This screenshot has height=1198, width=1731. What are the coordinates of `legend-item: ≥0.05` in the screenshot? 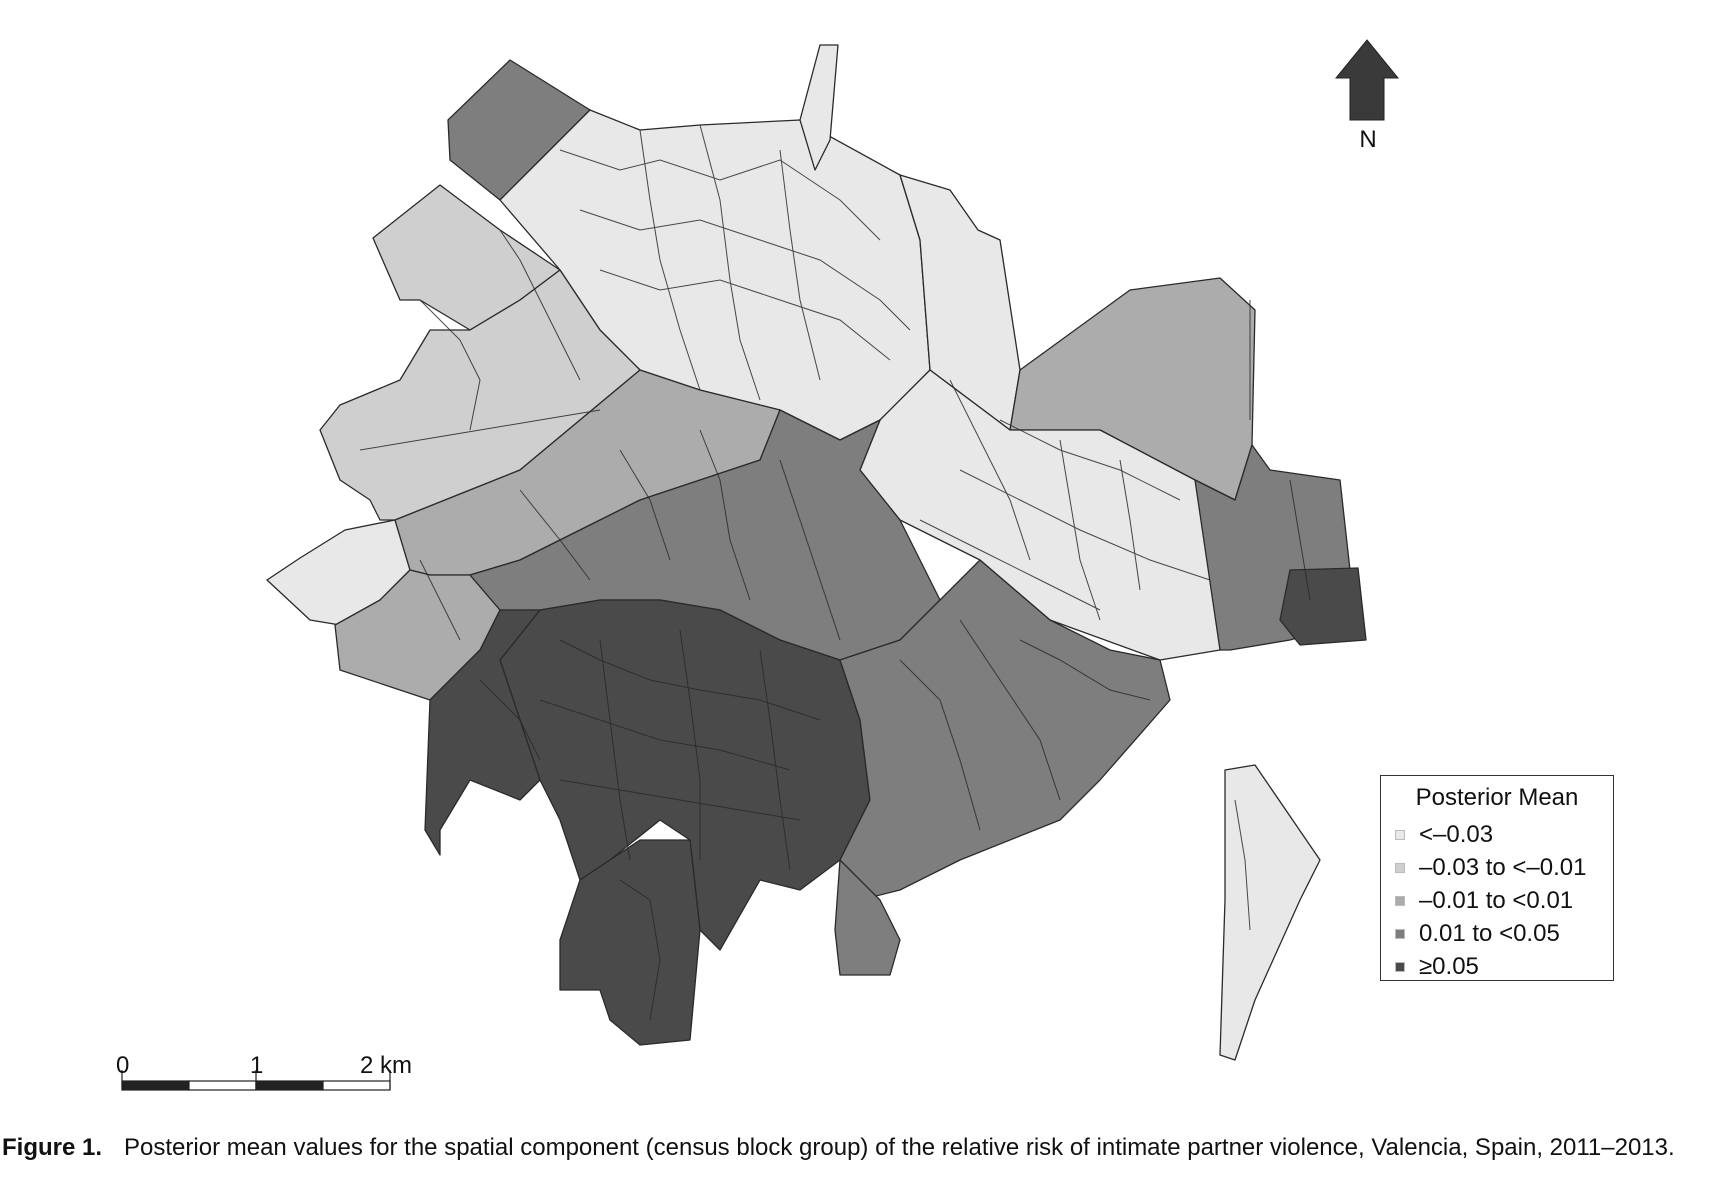 It's located at (1497, 966).